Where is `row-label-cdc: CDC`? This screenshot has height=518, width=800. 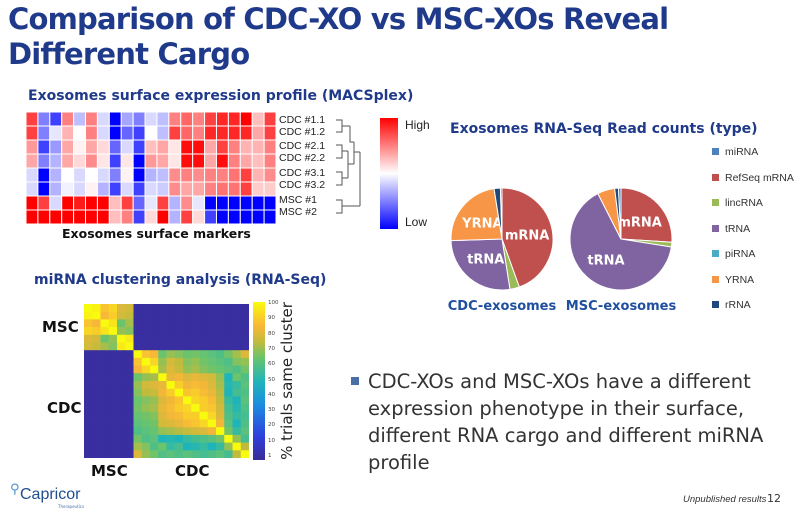
row-label-cdc: CDC is located at coordinates (64, 408).